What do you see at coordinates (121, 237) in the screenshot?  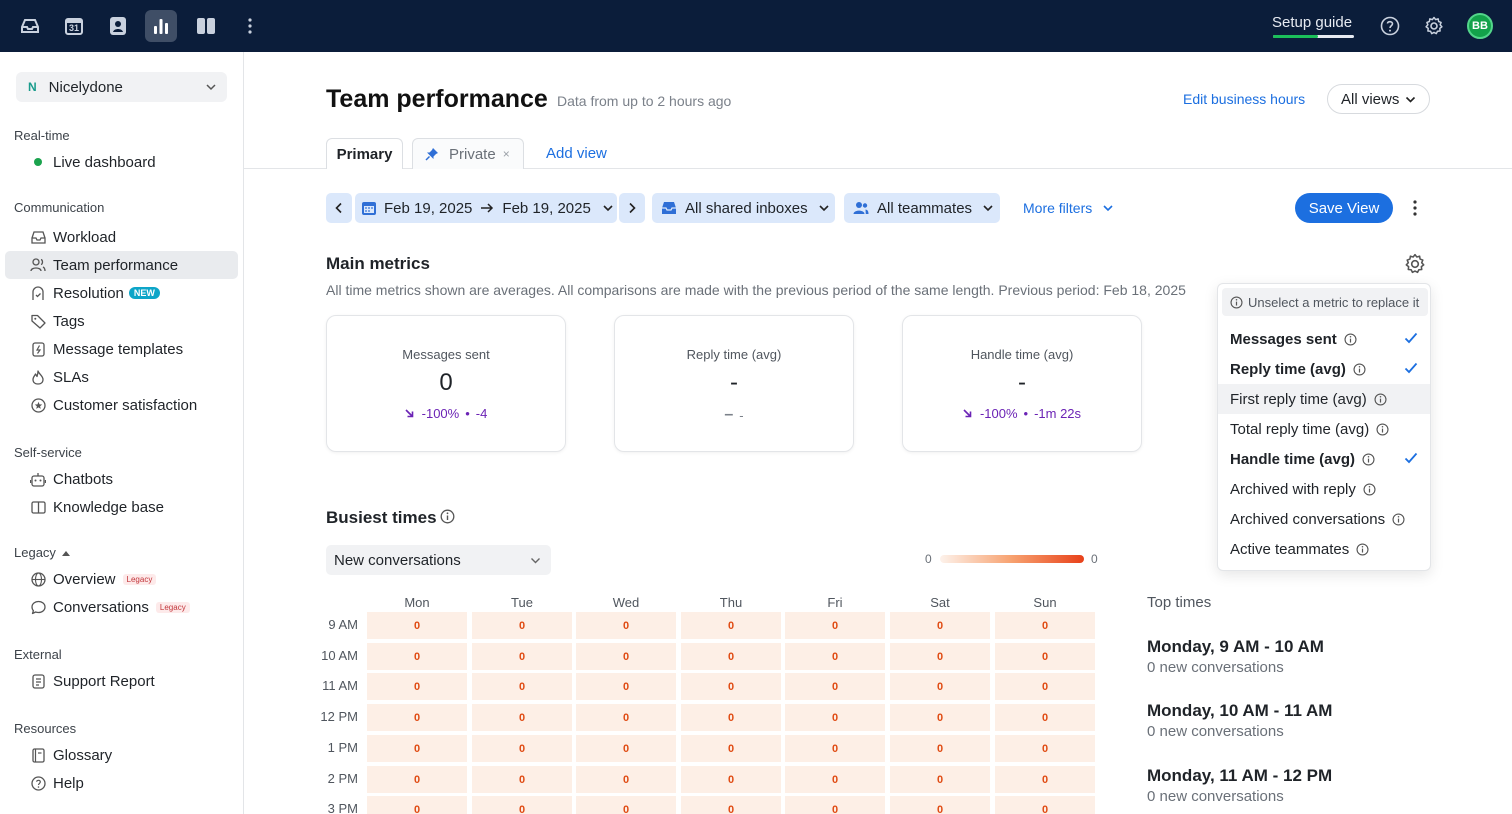 I see `sidebar-item-workload: Workload` at bounding box center [121, 237].